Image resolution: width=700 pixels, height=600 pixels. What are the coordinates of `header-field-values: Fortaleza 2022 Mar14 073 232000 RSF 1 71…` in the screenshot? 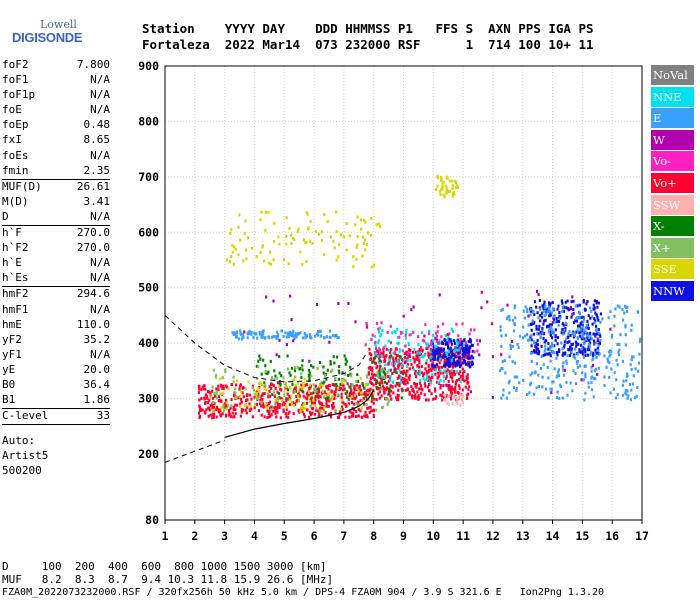 It's located at (368, 44).